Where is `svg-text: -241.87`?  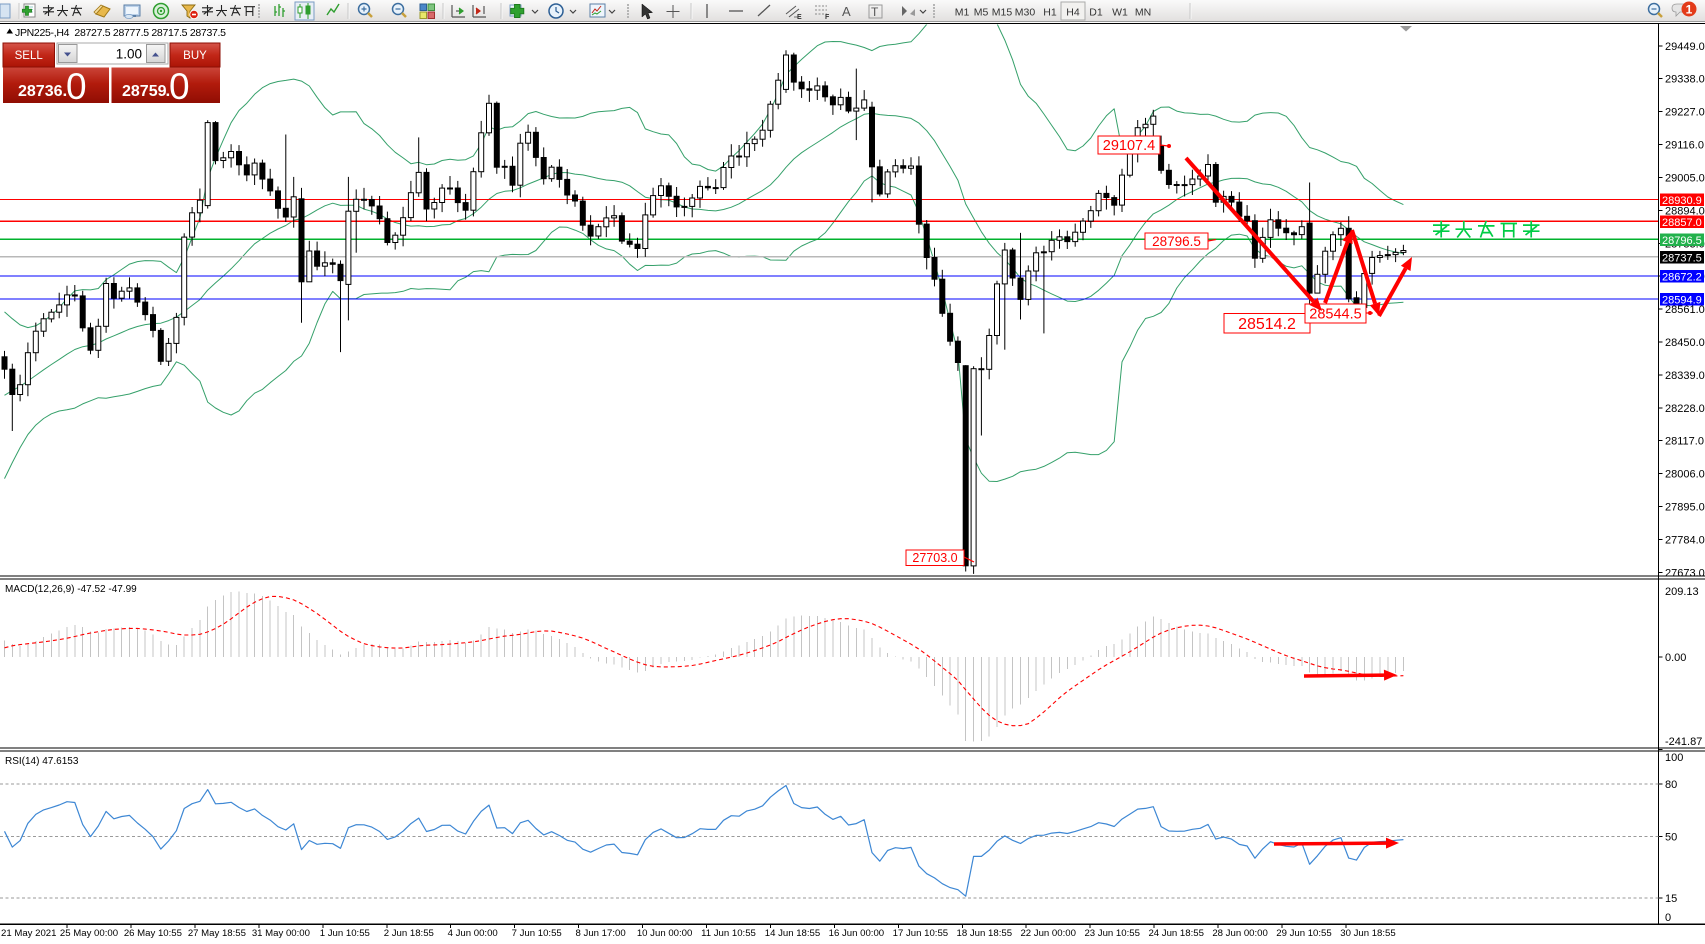
svg-text: -241.87 is located at coordinates (1683, 742).